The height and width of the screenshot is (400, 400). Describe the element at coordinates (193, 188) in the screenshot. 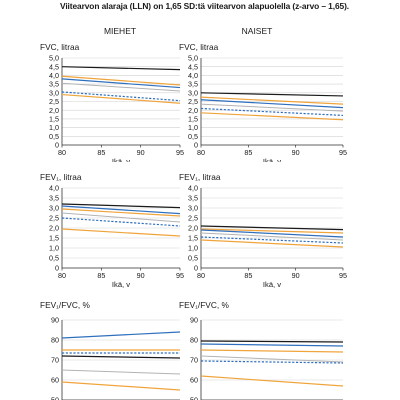

I see `chart-3-y-tick-label: 4,0` at that location.